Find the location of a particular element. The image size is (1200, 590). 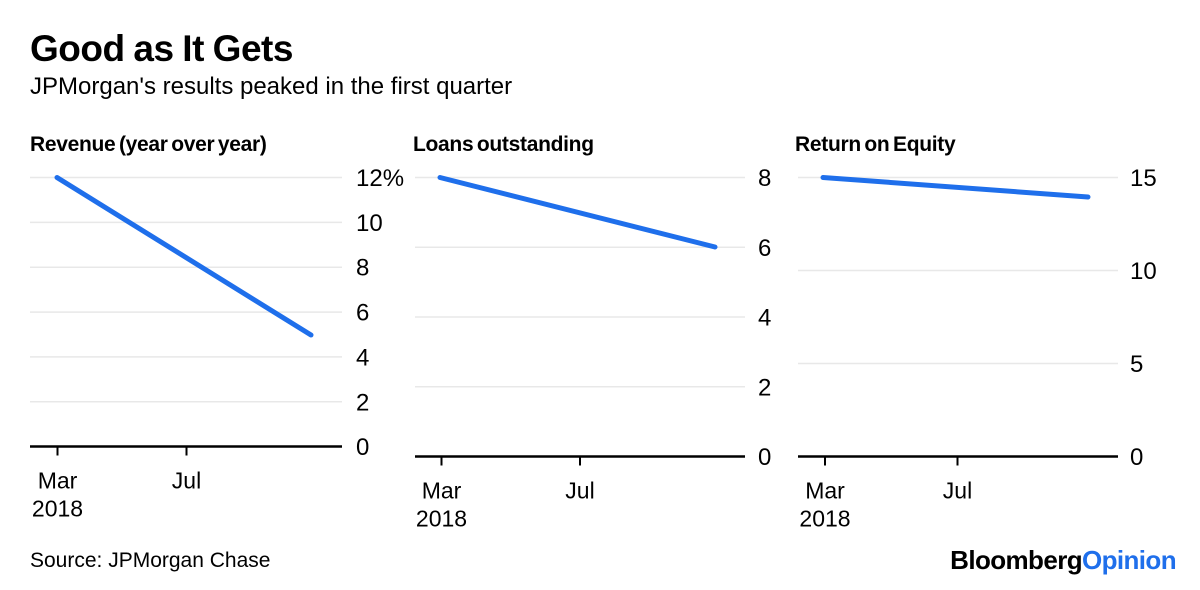

brand-bloomberg-text: Bloomberg is located at coordinates (1016, 560).